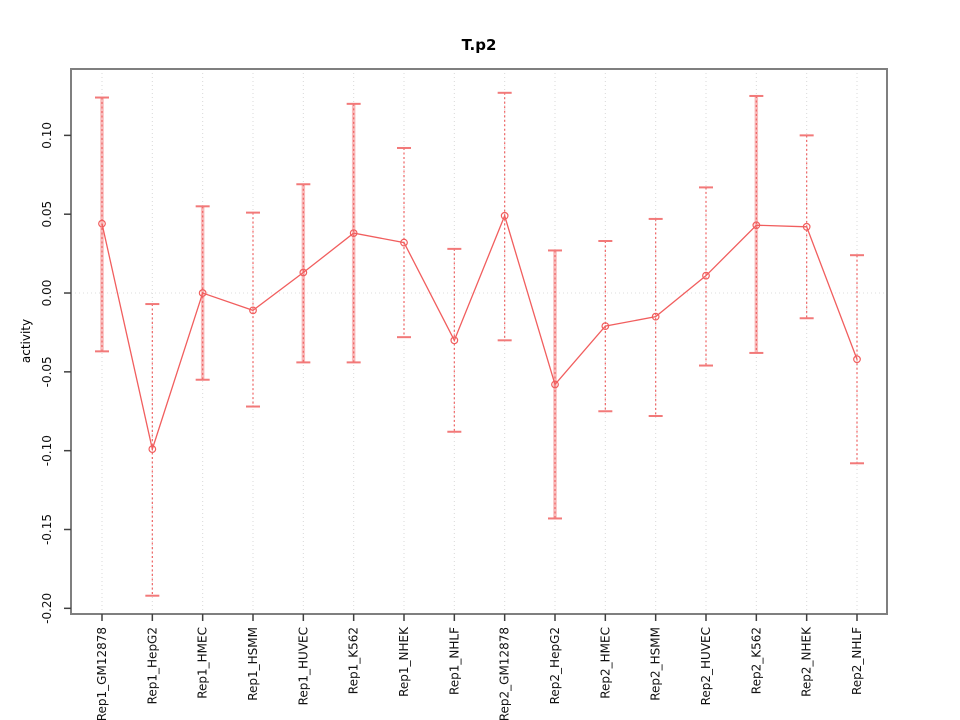 Image resolution: width=960 pixels, height=720 pixels. Describe the element at coordinates (605, 663) in the screenshot. I see `x-tick-label: Rep2_HMEC` at that location.